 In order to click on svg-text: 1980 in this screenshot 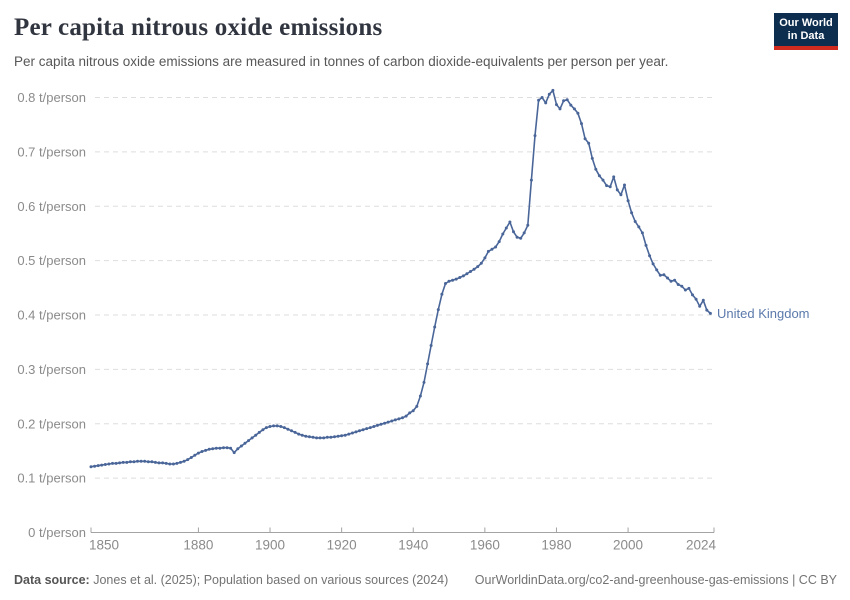, I will do `click(556, 545)`.